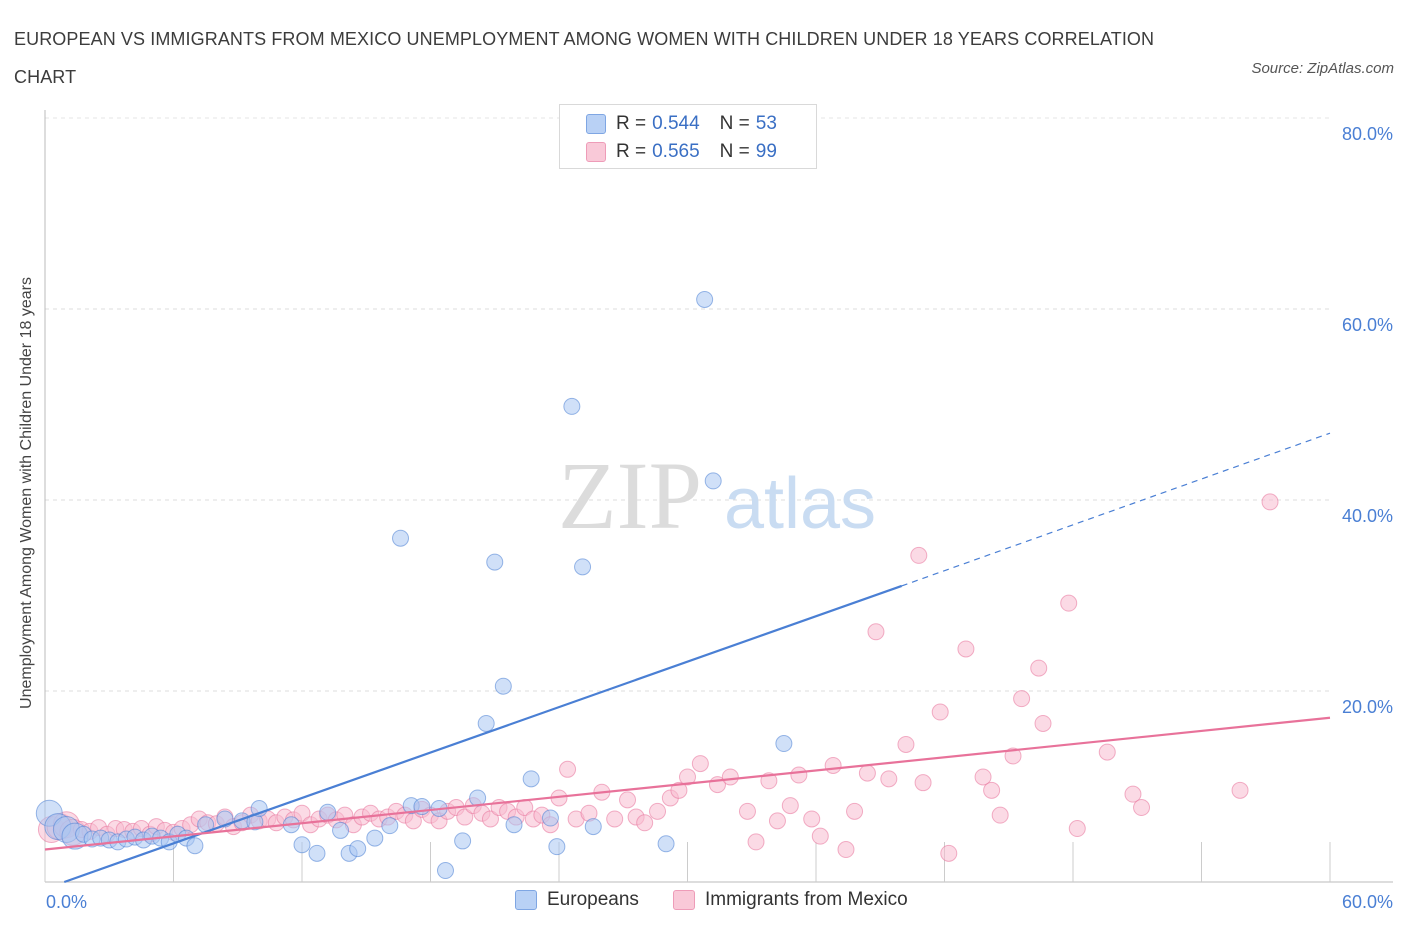 The height and width of the screenshot is (930, 1406). What do you see at coordinates (593, 899) in the screenshot?
I see `legend-label-europeans: Europeans` at bounding box center [593, 899].